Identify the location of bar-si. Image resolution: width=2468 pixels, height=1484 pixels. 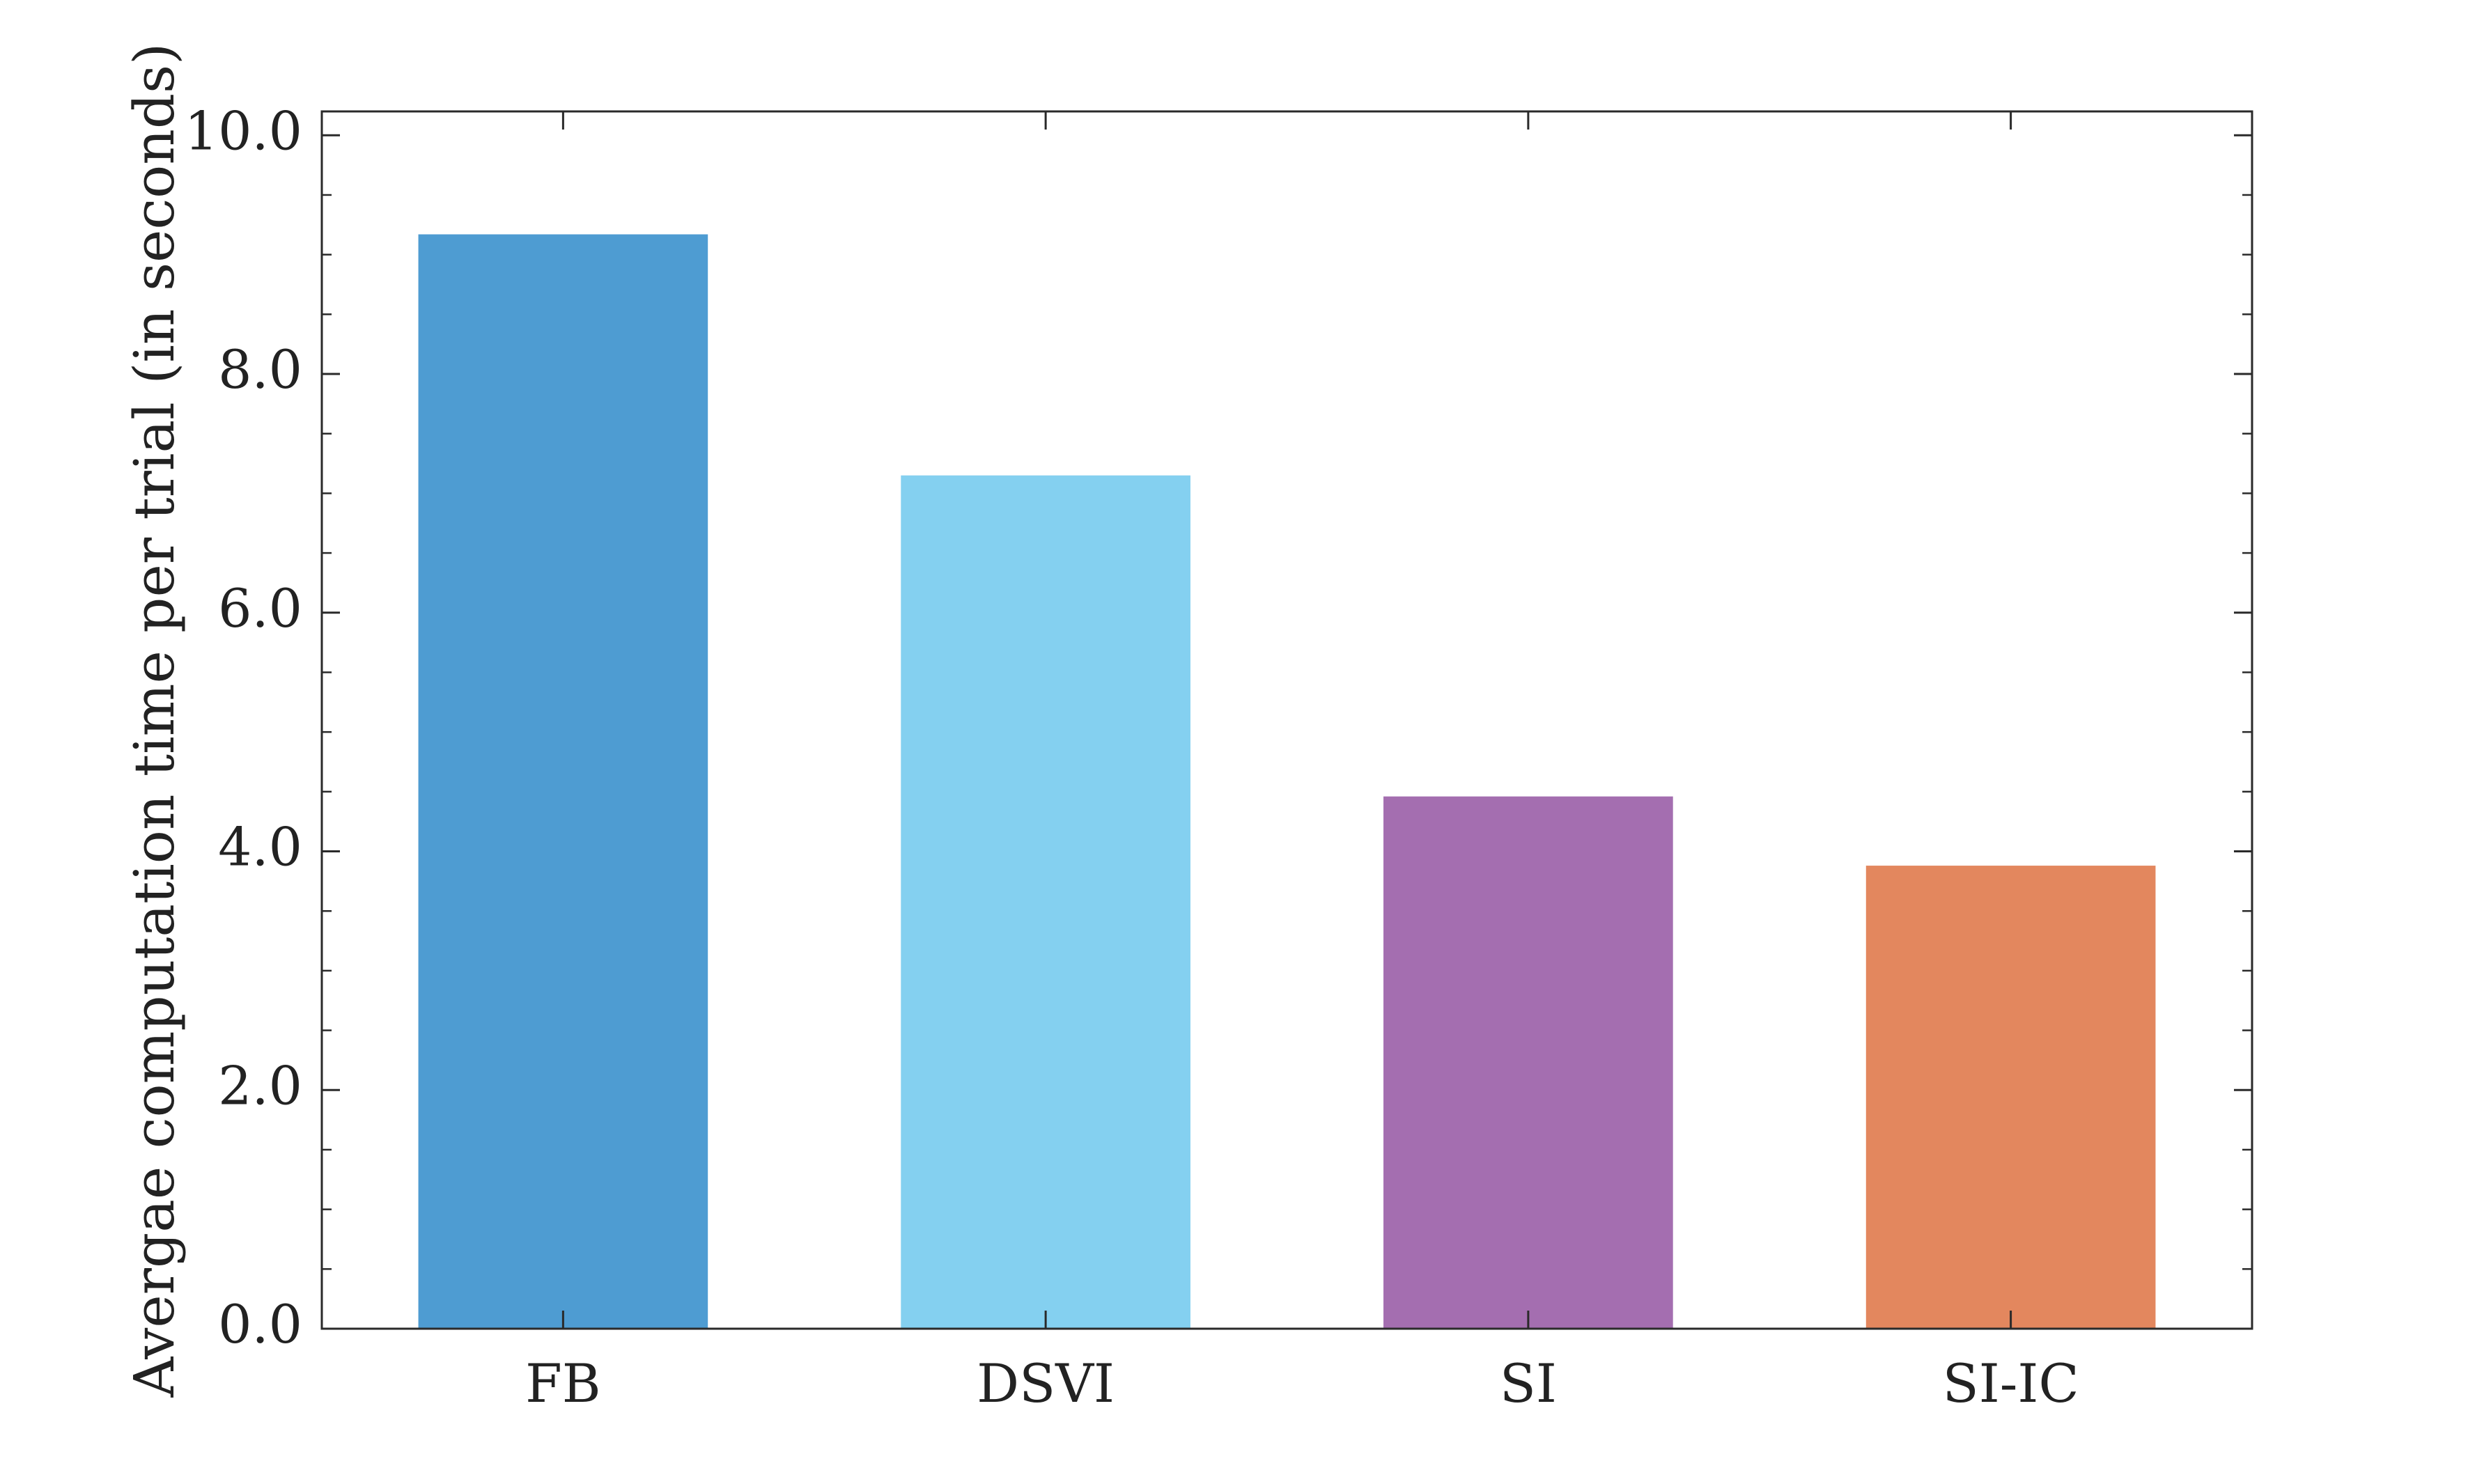
(1528, 1062).